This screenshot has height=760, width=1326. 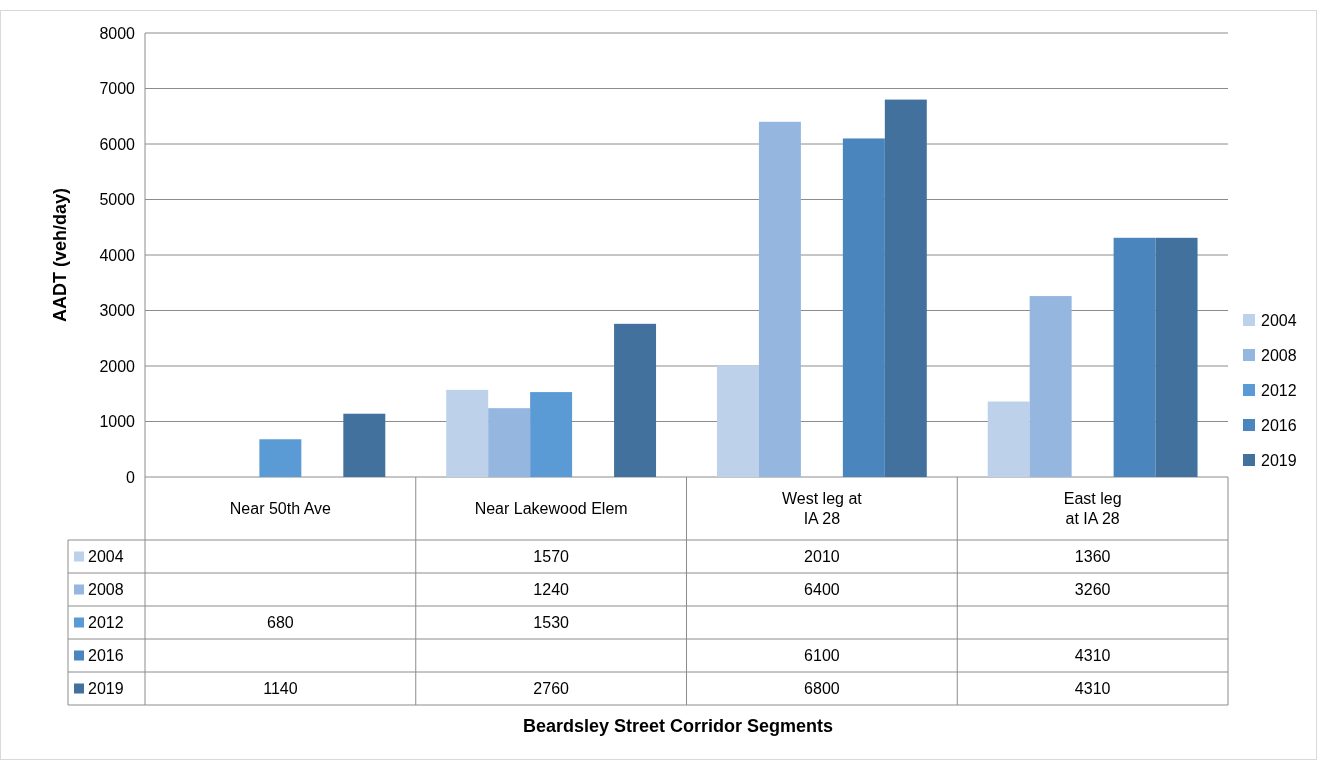 What do you see at coordinates (551, 623) in the screenshot?
I see `data-label: 1530` at bounding box center [551, 623].